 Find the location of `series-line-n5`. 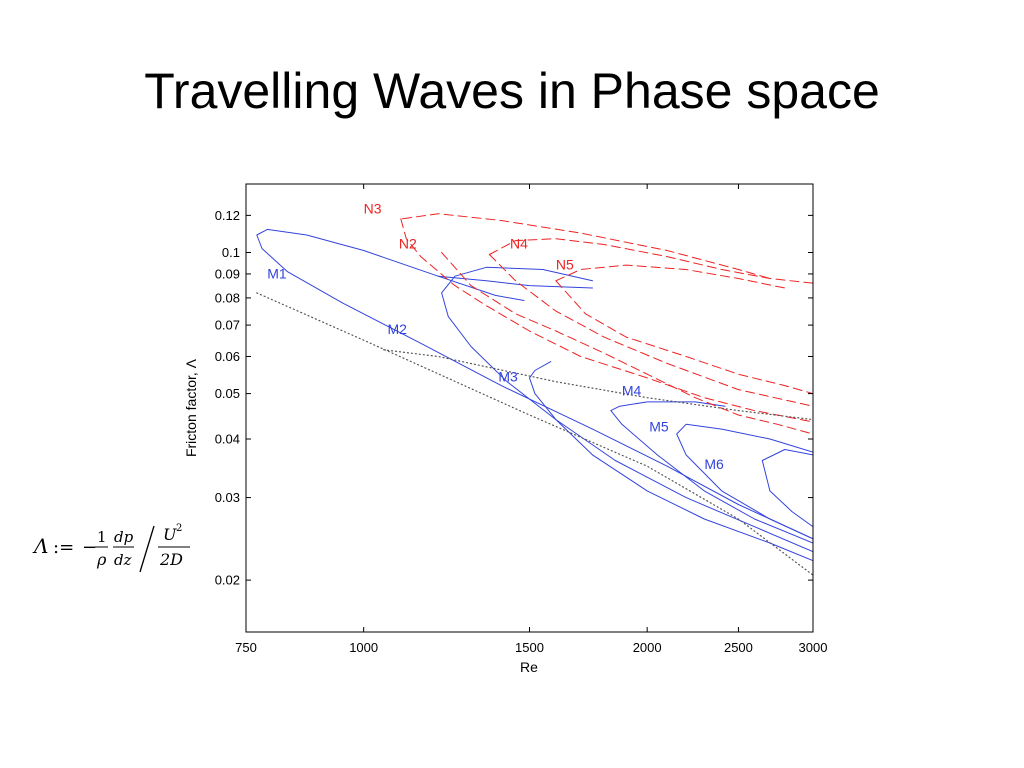

series-line-n5 is located at coordinates (670, 276).